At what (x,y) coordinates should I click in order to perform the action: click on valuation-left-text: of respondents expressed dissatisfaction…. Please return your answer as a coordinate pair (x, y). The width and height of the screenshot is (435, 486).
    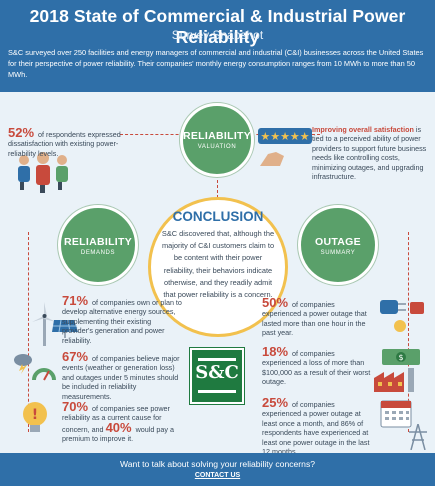
    Looking at the image, I should click on (64, 144).